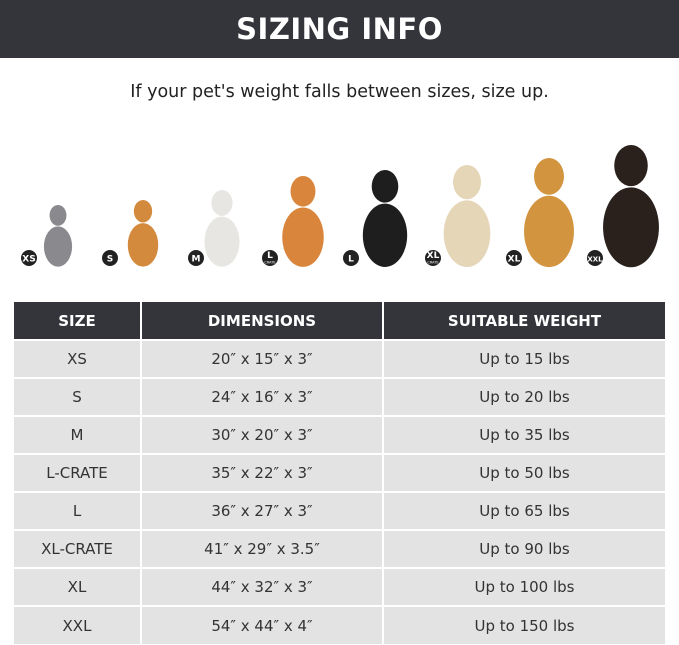 The image size is (679, 645). I want to click on pet-pomeranian, so click(143, 233).